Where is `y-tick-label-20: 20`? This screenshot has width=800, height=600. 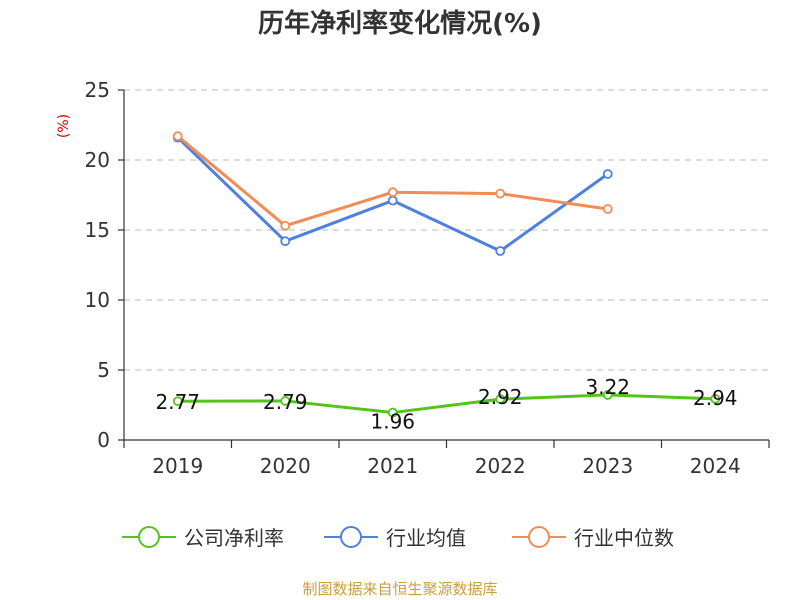
y-tick-label-20: 20 is located at coordinates (97, 160).